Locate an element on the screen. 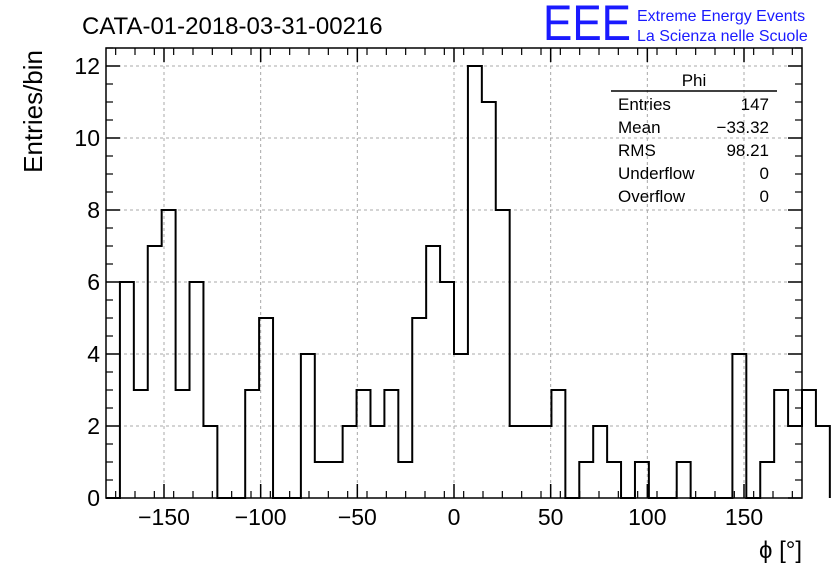  eee-logo-mark: EEE is located at coordinates (587, 25).